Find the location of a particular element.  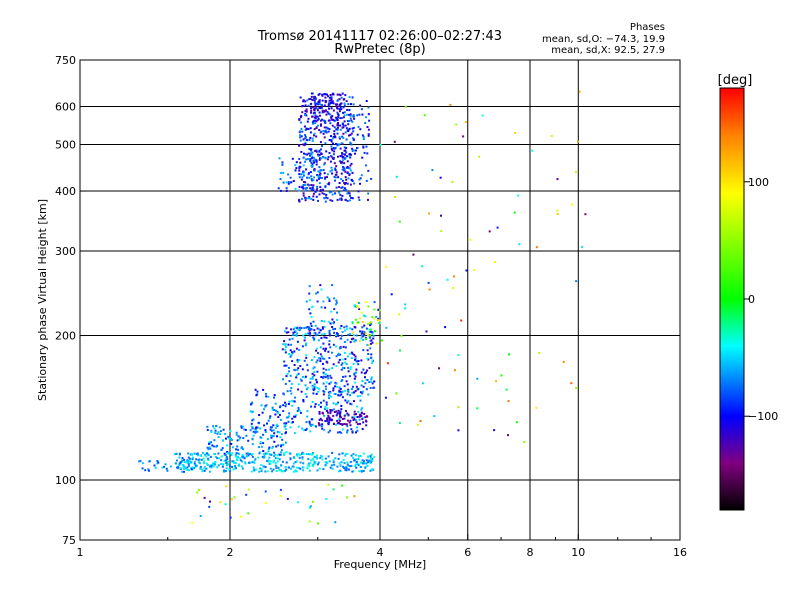

y-tick-label: 100 is located at coordinates (65, 480).